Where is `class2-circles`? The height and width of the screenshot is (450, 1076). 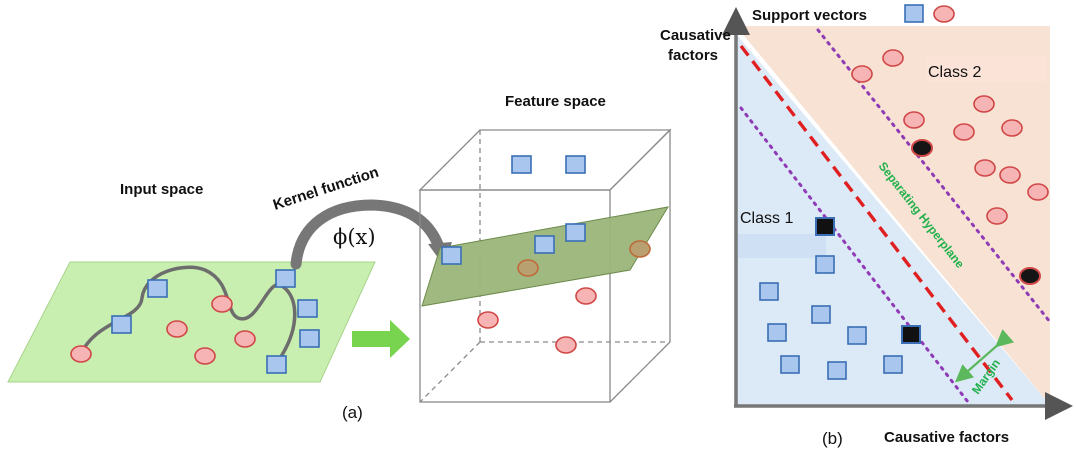
class2-circles is located at coordinates (950, 167).